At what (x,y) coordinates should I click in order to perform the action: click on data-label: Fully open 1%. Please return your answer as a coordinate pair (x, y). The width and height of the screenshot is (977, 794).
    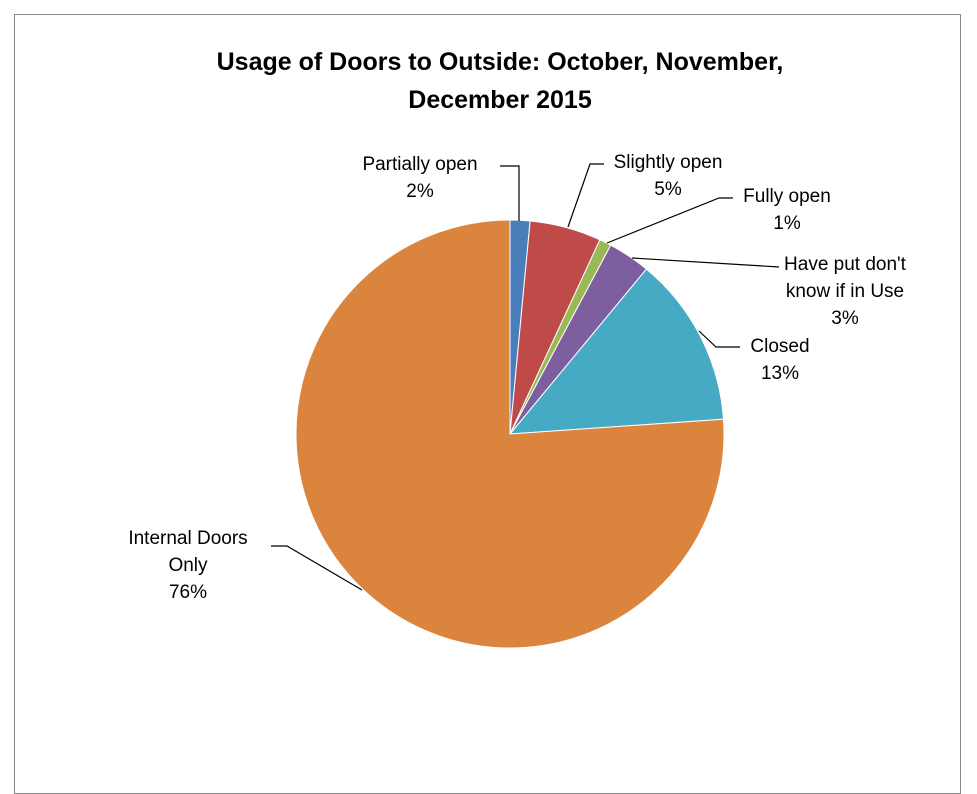
    Looking at the image, I should click on (787, 210).